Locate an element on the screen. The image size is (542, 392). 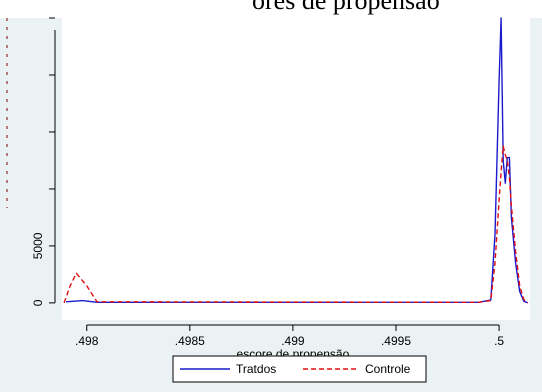
left-edge-dashes is located at coordinates (7, 113).